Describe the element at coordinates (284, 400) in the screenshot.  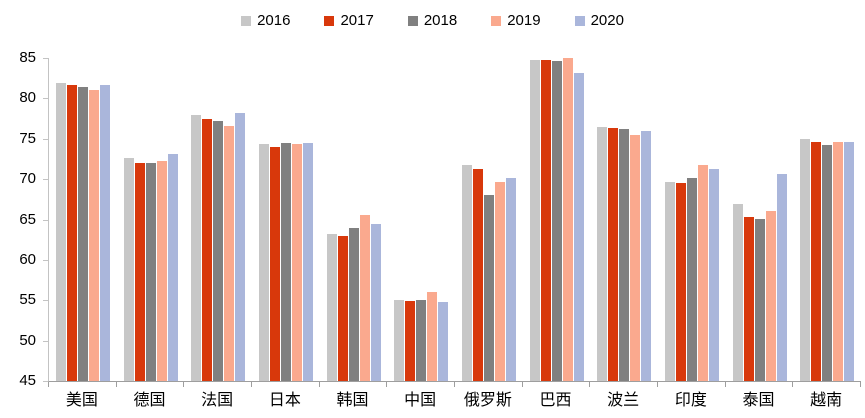
I see `x-axis-category-label: 日本` at that location.